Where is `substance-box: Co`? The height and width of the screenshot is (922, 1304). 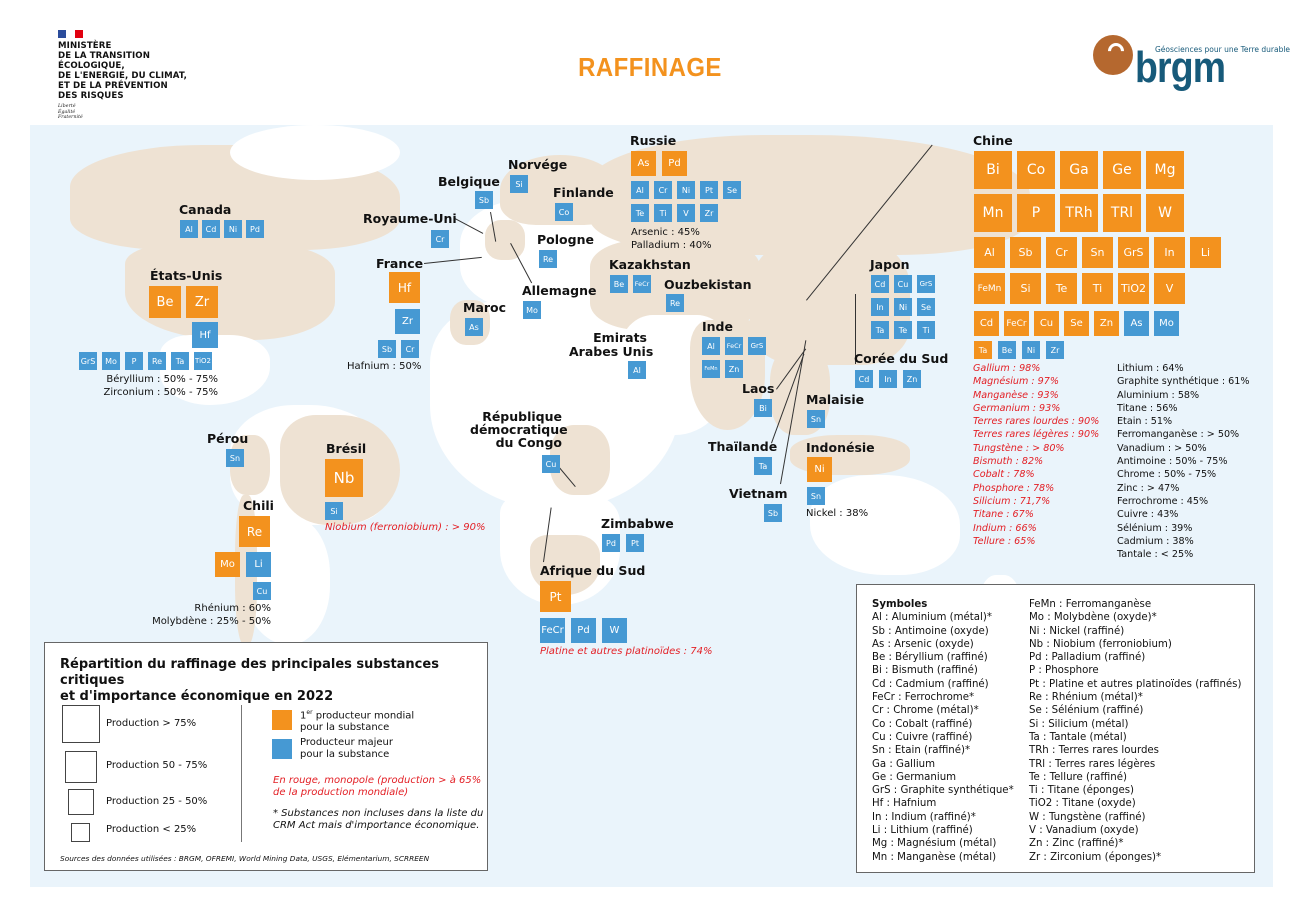 substance-box: Co is located at coordinates (564, 212).